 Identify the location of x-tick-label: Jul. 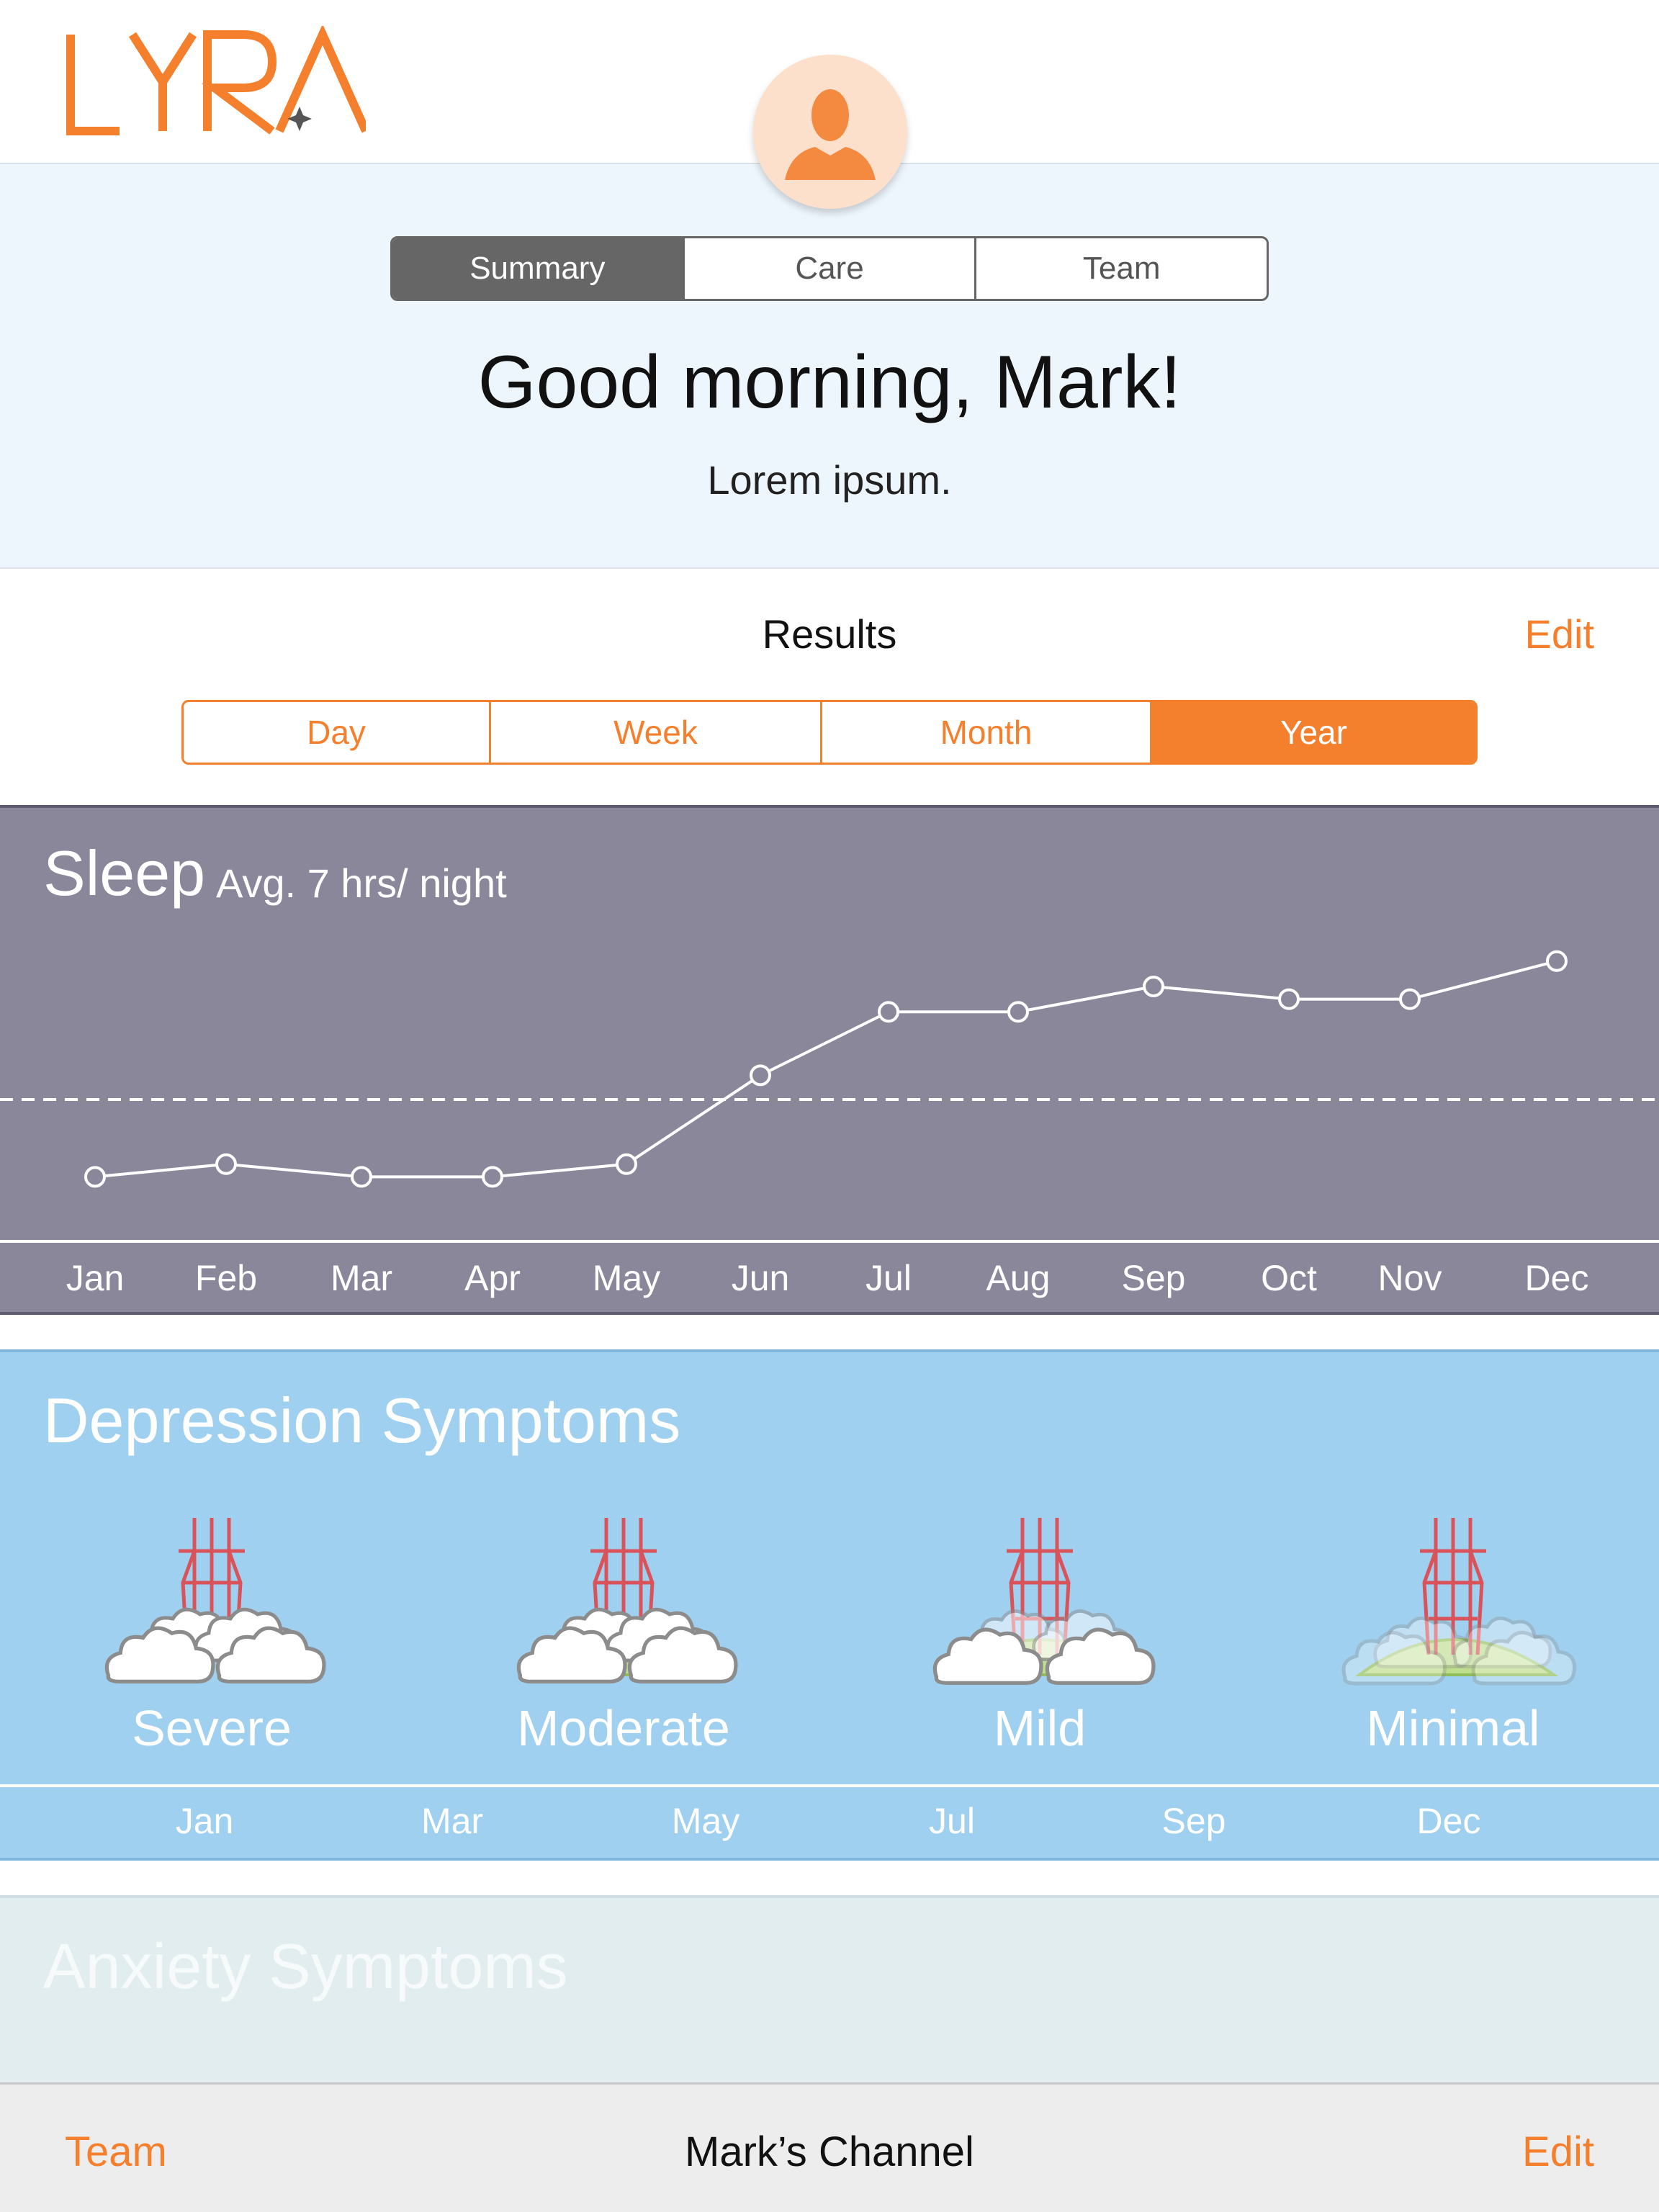
(889, 1278).